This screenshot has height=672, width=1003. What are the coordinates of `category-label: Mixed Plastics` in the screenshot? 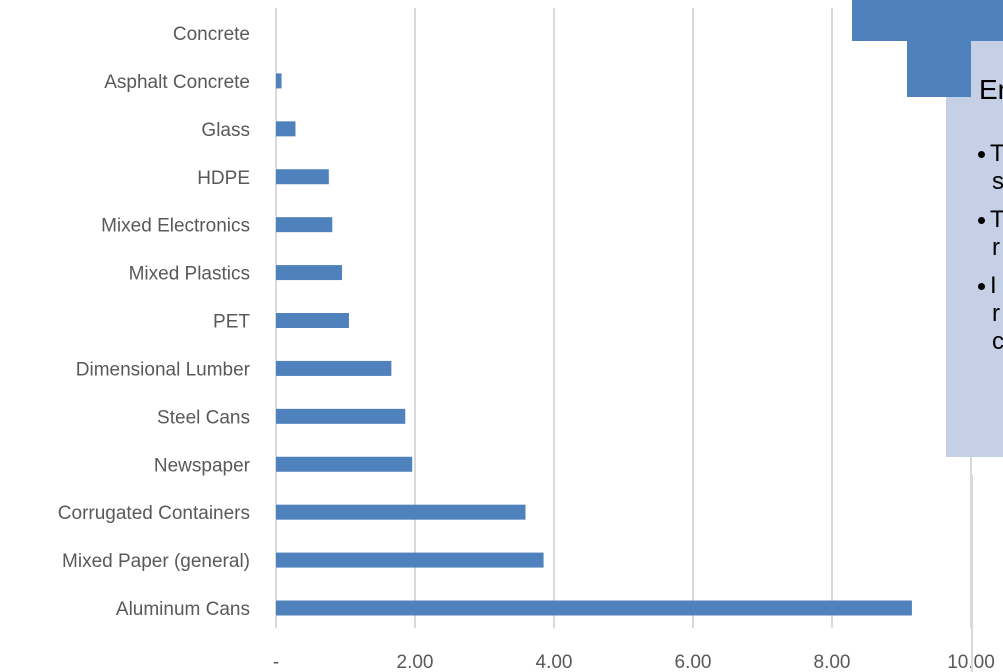 It's located at (189, 274).